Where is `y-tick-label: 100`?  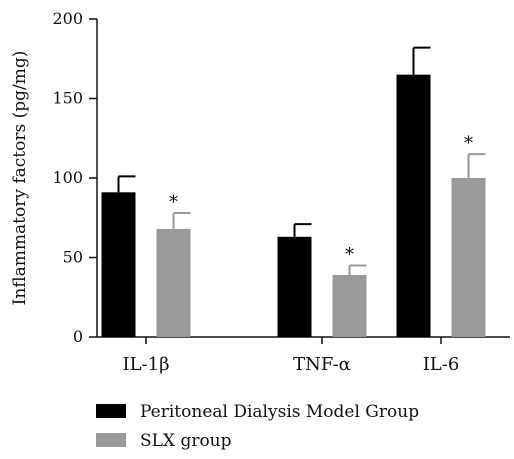 y-tick-label: 100 is located at coordinates (67, 177).